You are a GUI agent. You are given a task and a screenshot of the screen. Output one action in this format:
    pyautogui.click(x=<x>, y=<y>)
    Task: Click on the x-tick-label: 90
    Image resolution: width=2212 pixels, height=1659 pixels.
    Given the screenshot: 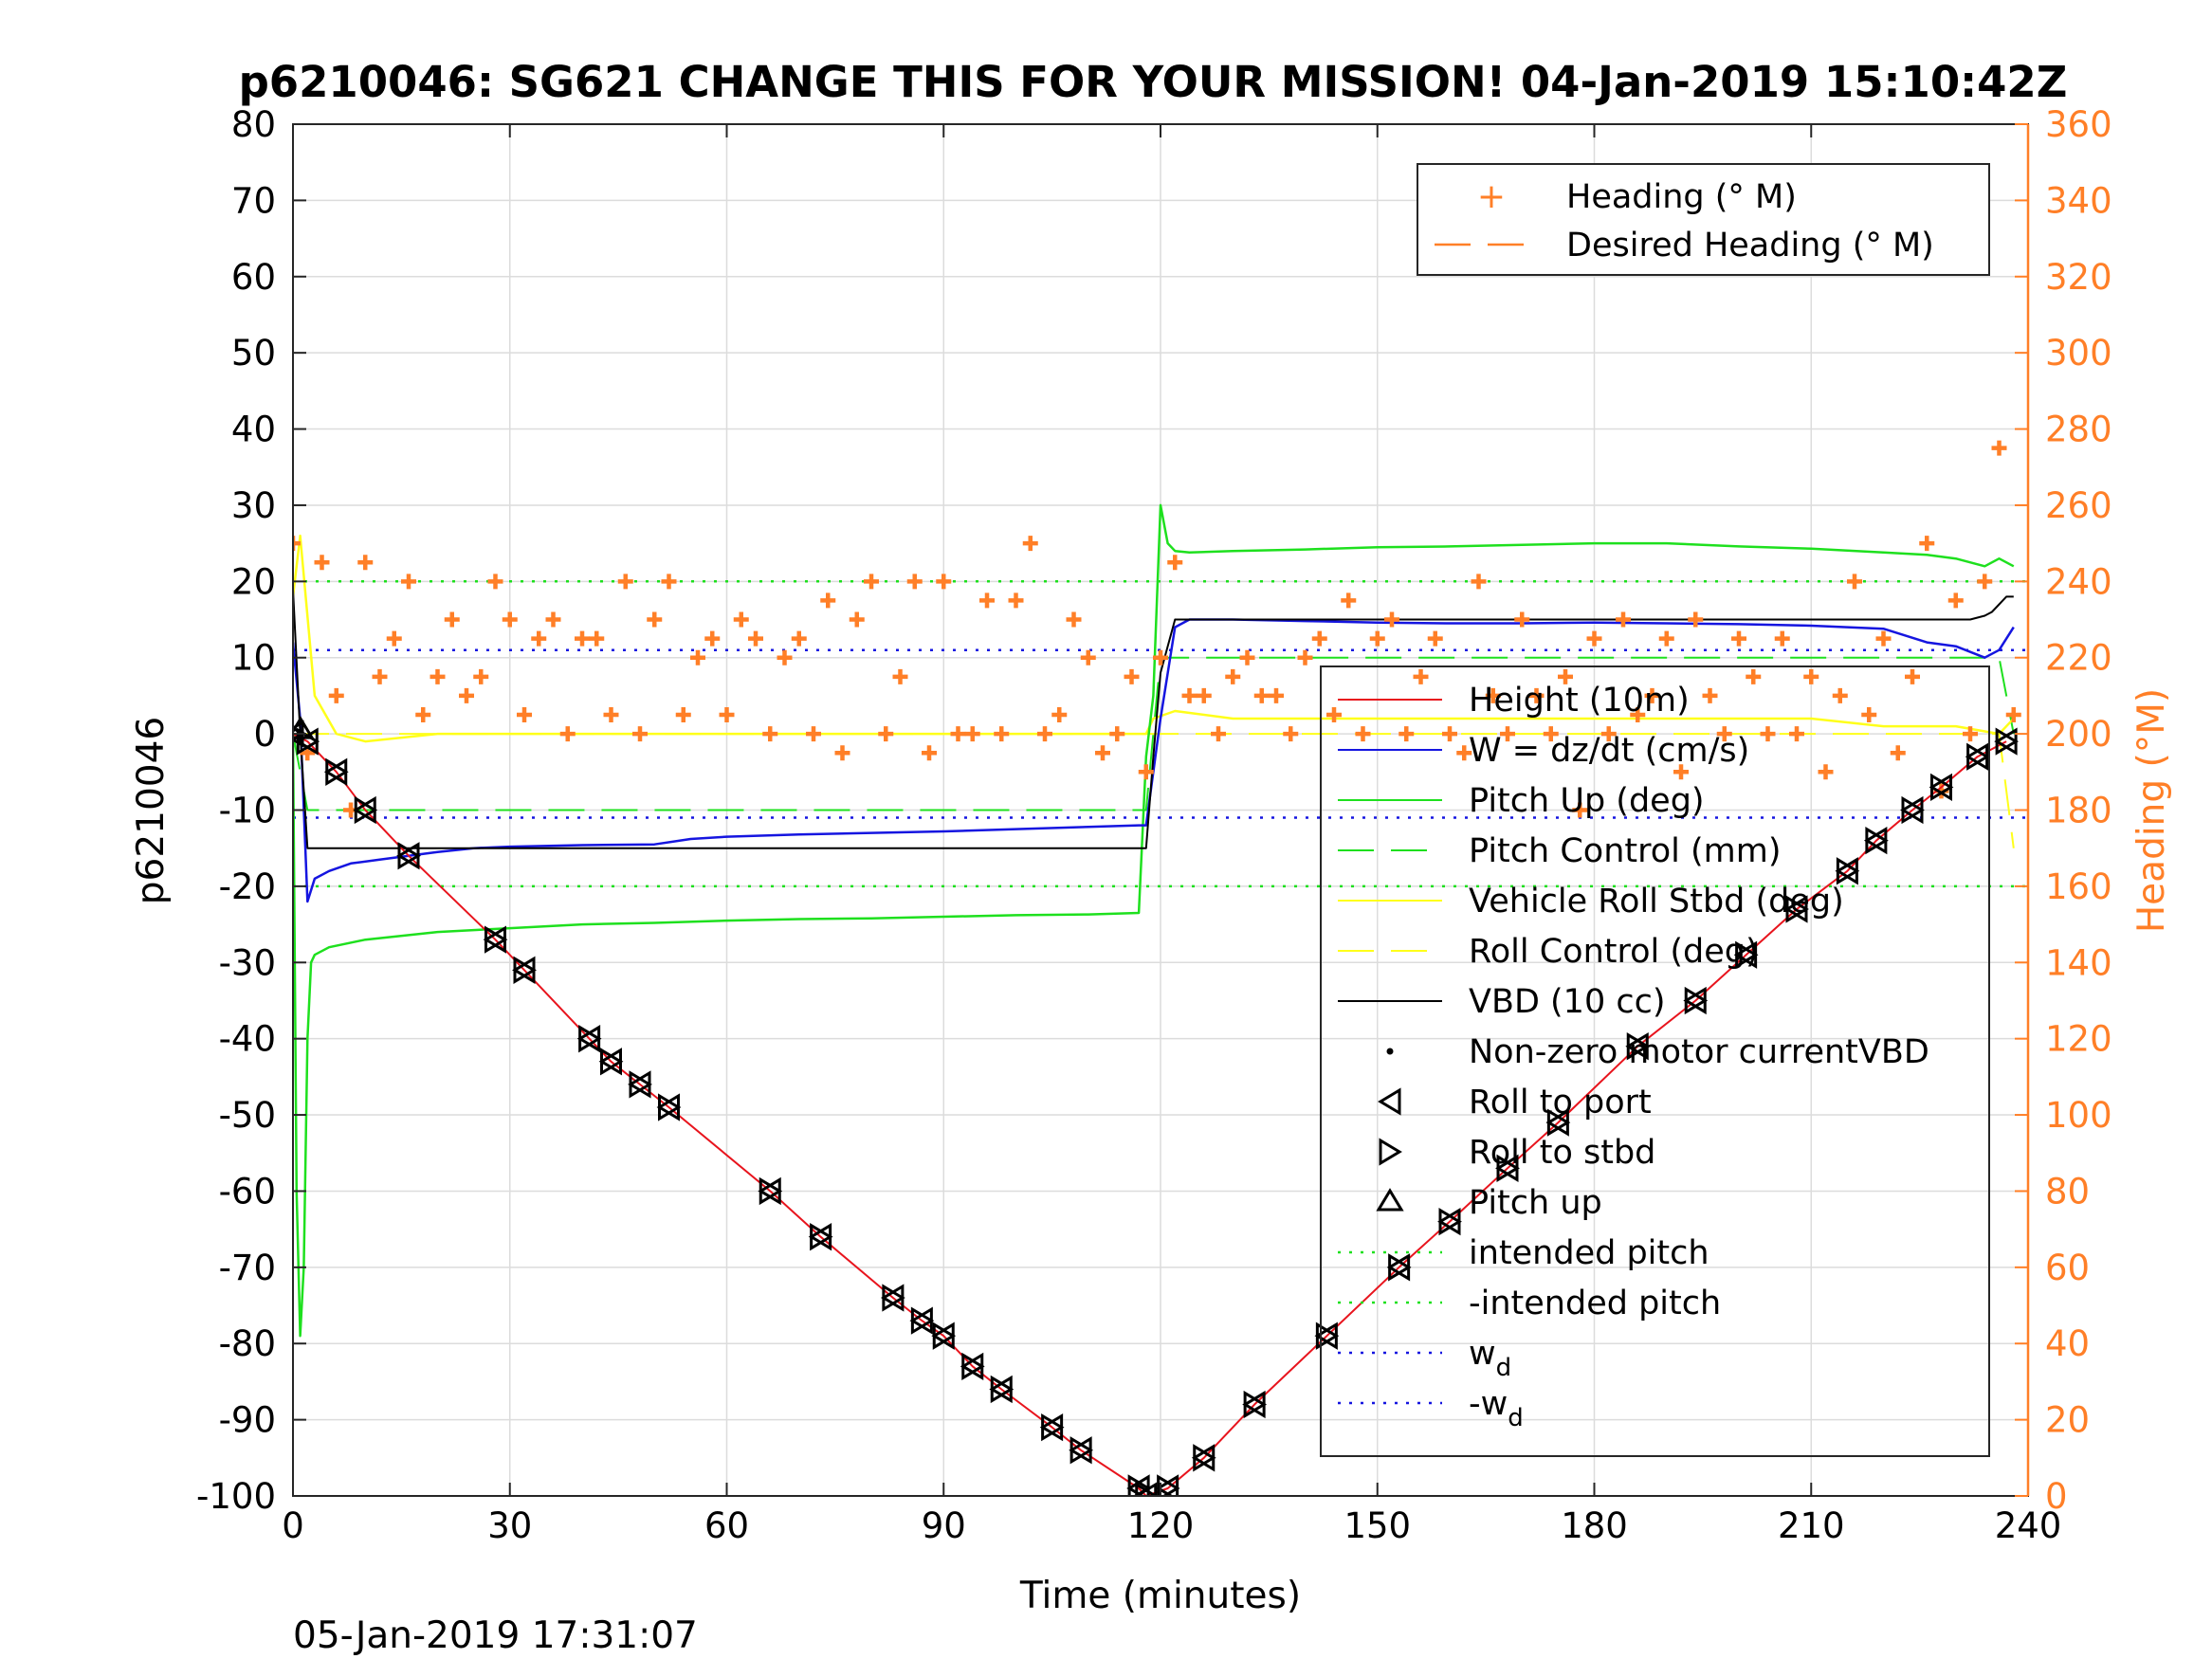 What is the action you would take?
    pyautogui.click(x=944, y=1525)
    